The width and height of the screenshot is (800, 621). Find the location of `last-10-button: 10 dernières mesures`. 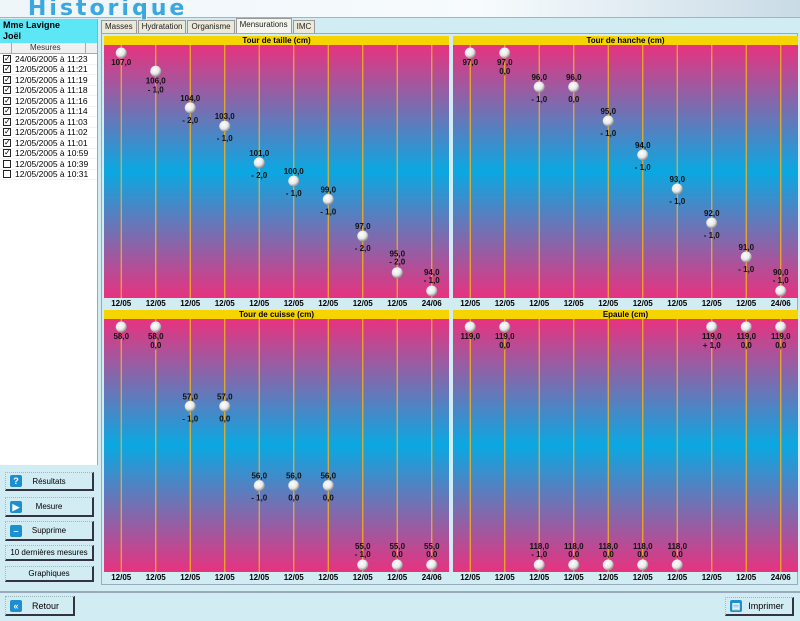

last-10-button: 10 dernières mesures is located at coordinates (49, 553).